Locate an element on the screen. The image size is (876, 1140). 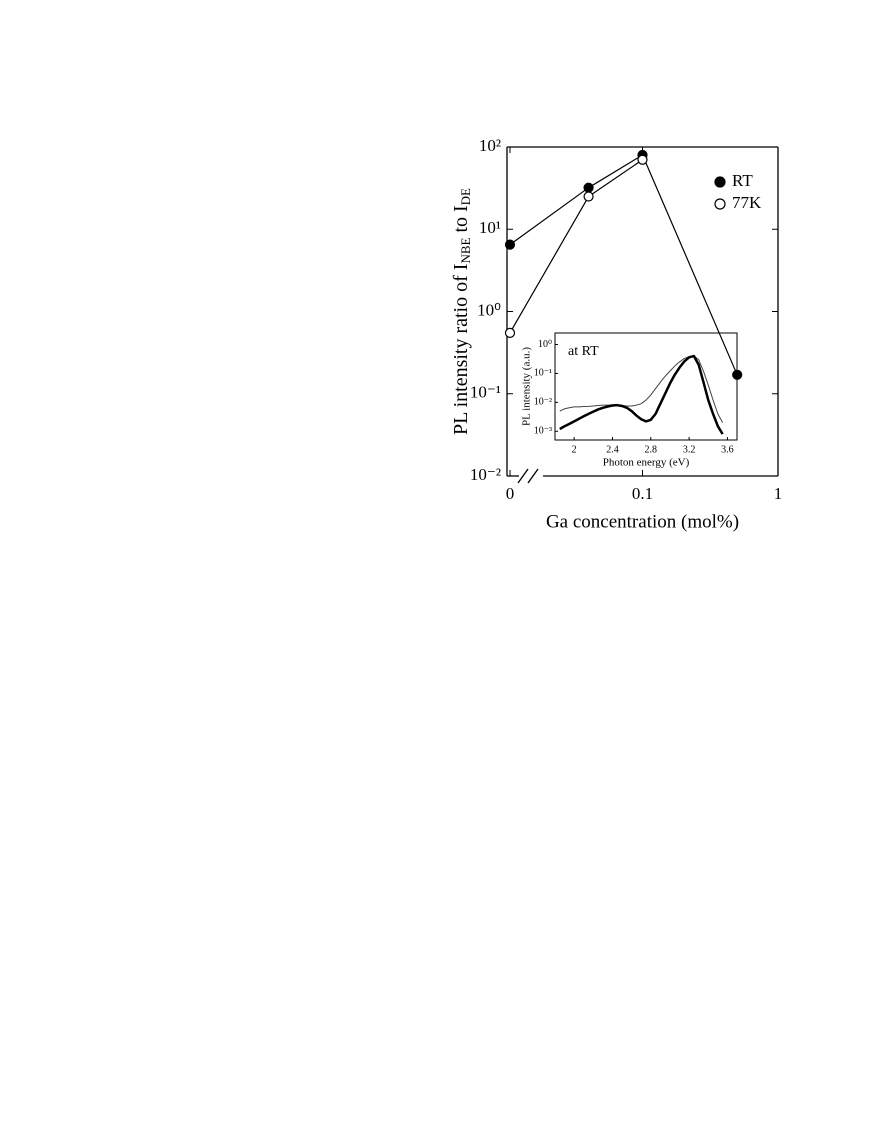
inset-border is located at coordinates (646, 386).